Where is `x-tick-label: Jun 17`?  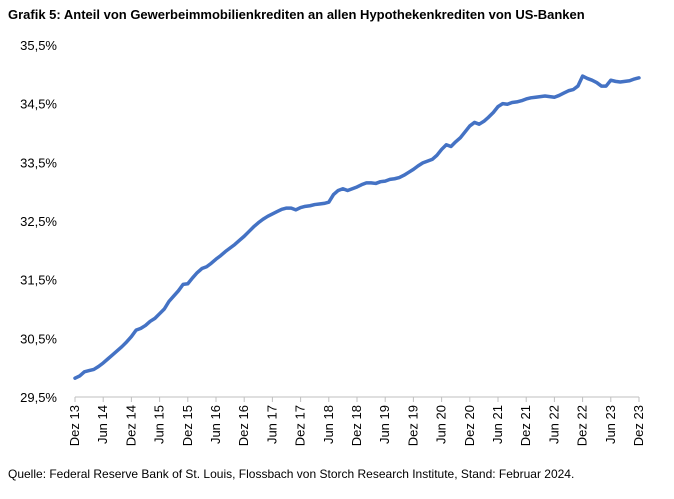 x-tick-label: Jun 17 is located at coordinates (271, 424).